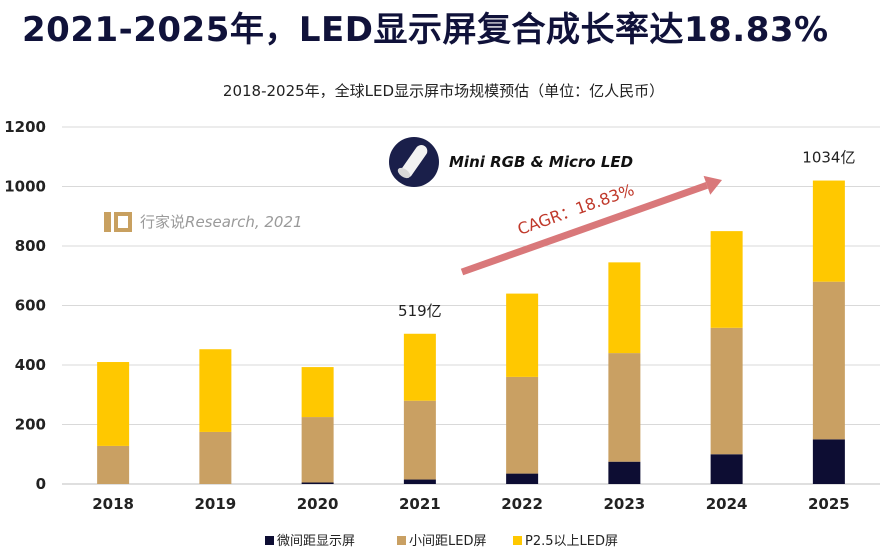  Describe the element at coordinates (30, 425) in the screenshot. I see `y-tick-label: 200` at that location.